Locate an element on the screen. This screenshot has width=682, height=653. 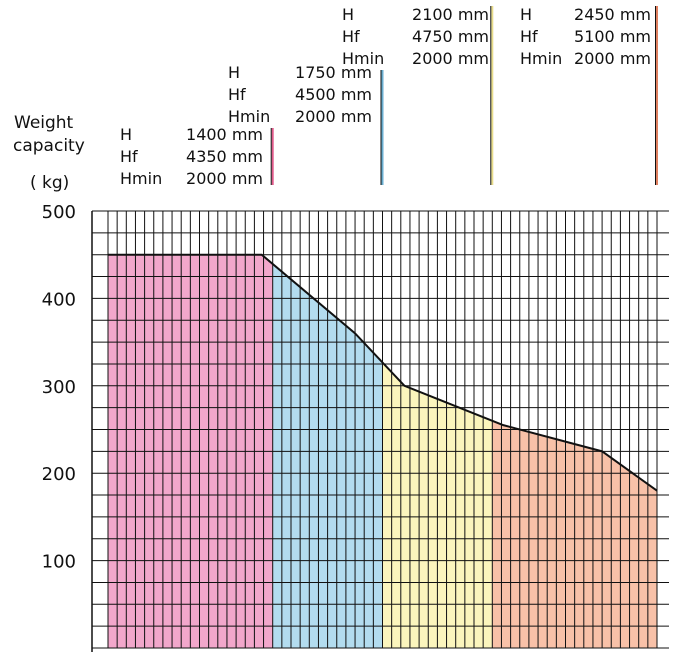
band-1-spec-label: Hf is located at coordinates (129, 156).